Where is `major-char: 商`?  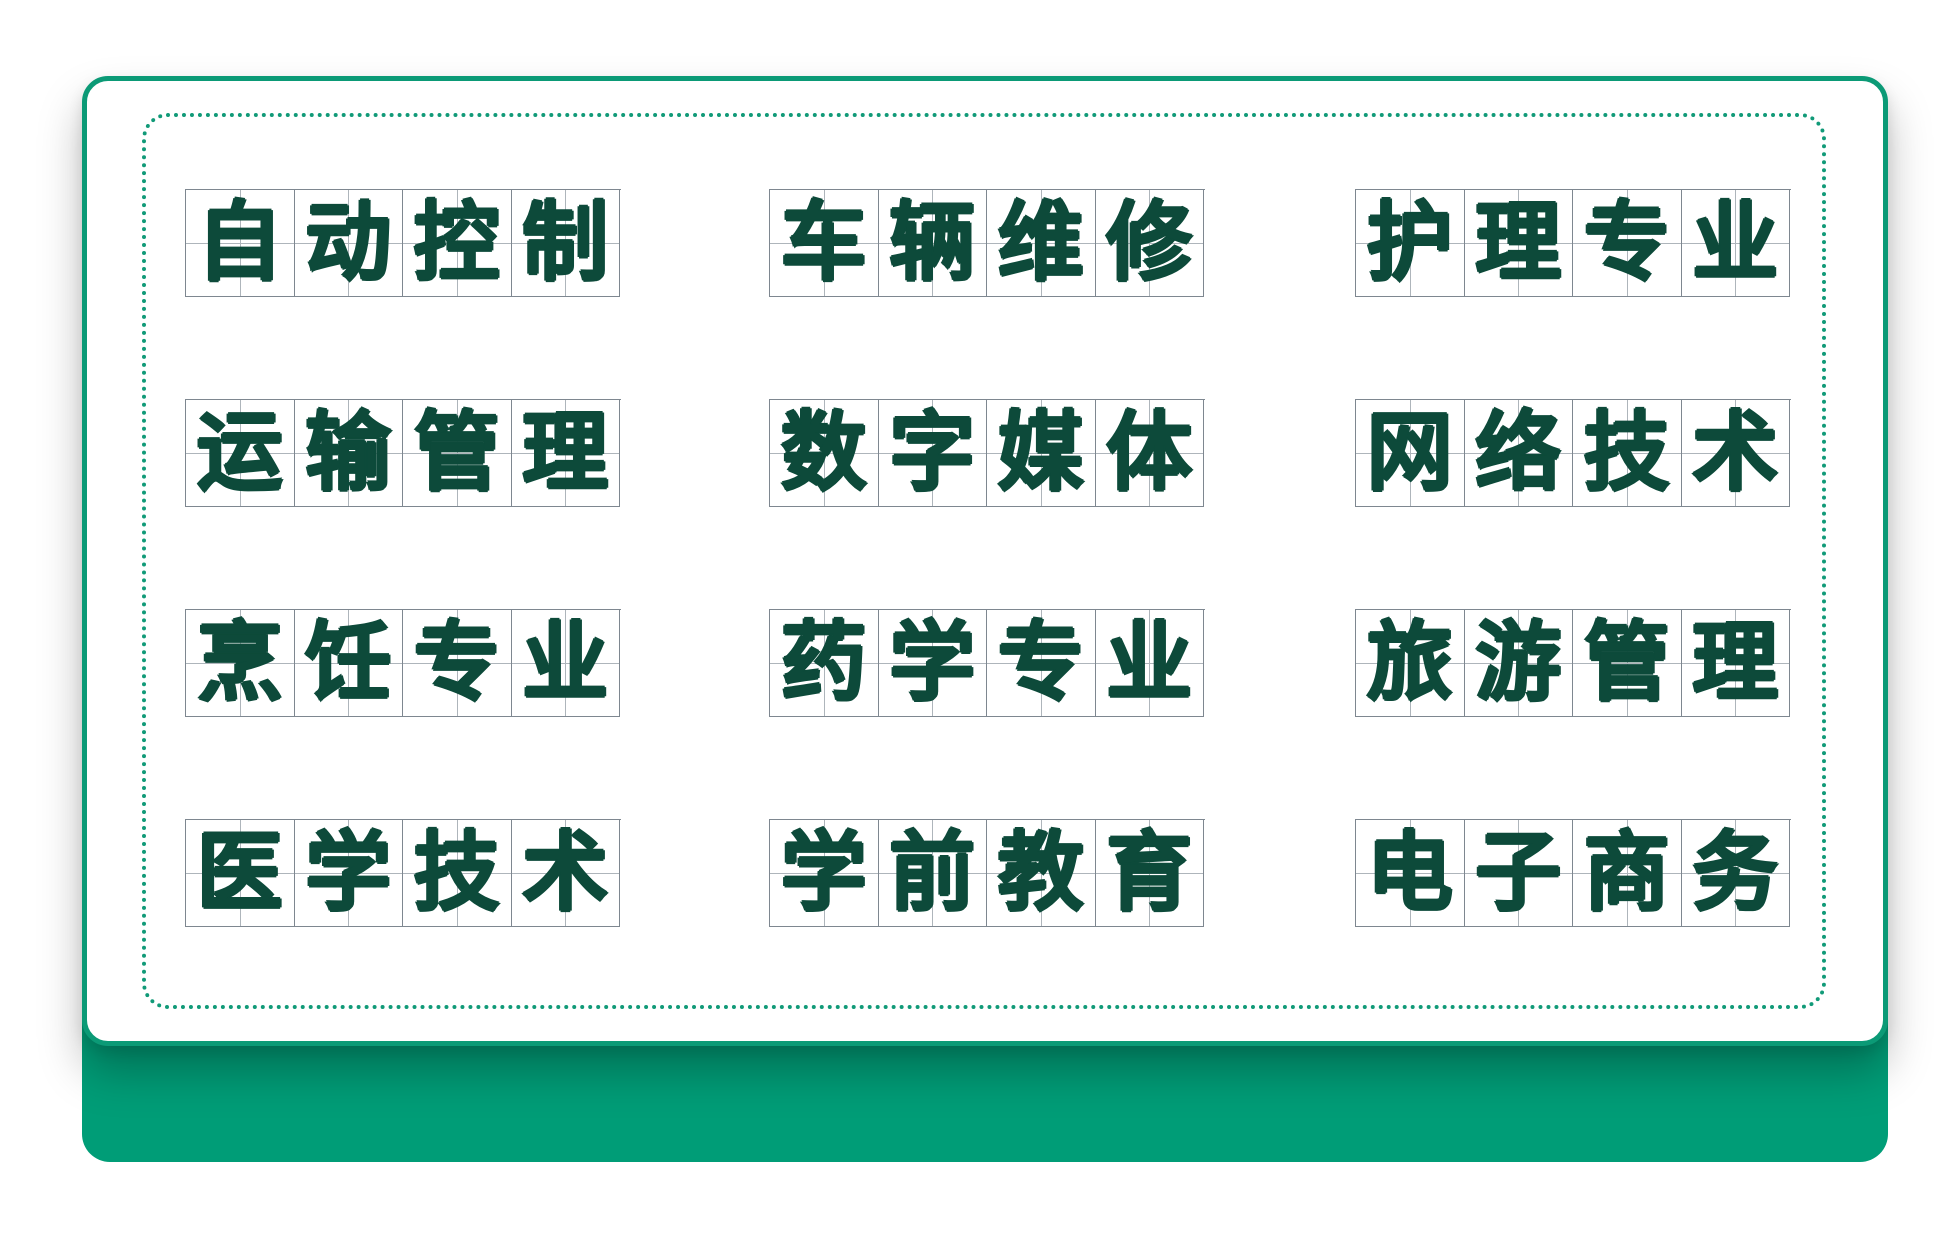
major-char: 商 is located at coordinates (1626, 873).